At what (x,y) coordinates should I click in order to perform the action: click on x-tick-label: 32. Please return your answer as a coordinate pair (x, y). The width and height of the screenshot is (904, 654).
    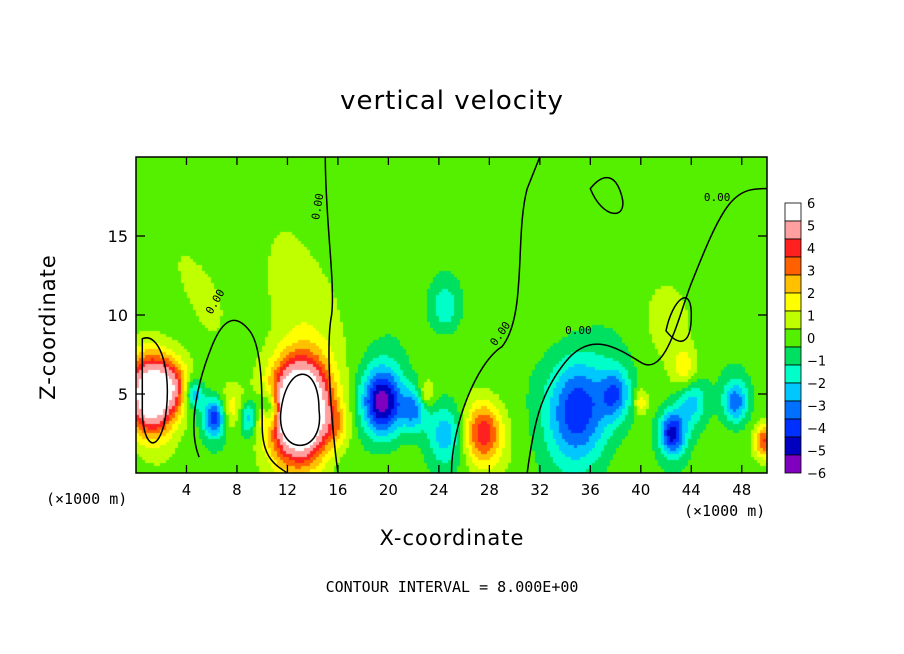
    Looking at the image, I should click on (539, 490).